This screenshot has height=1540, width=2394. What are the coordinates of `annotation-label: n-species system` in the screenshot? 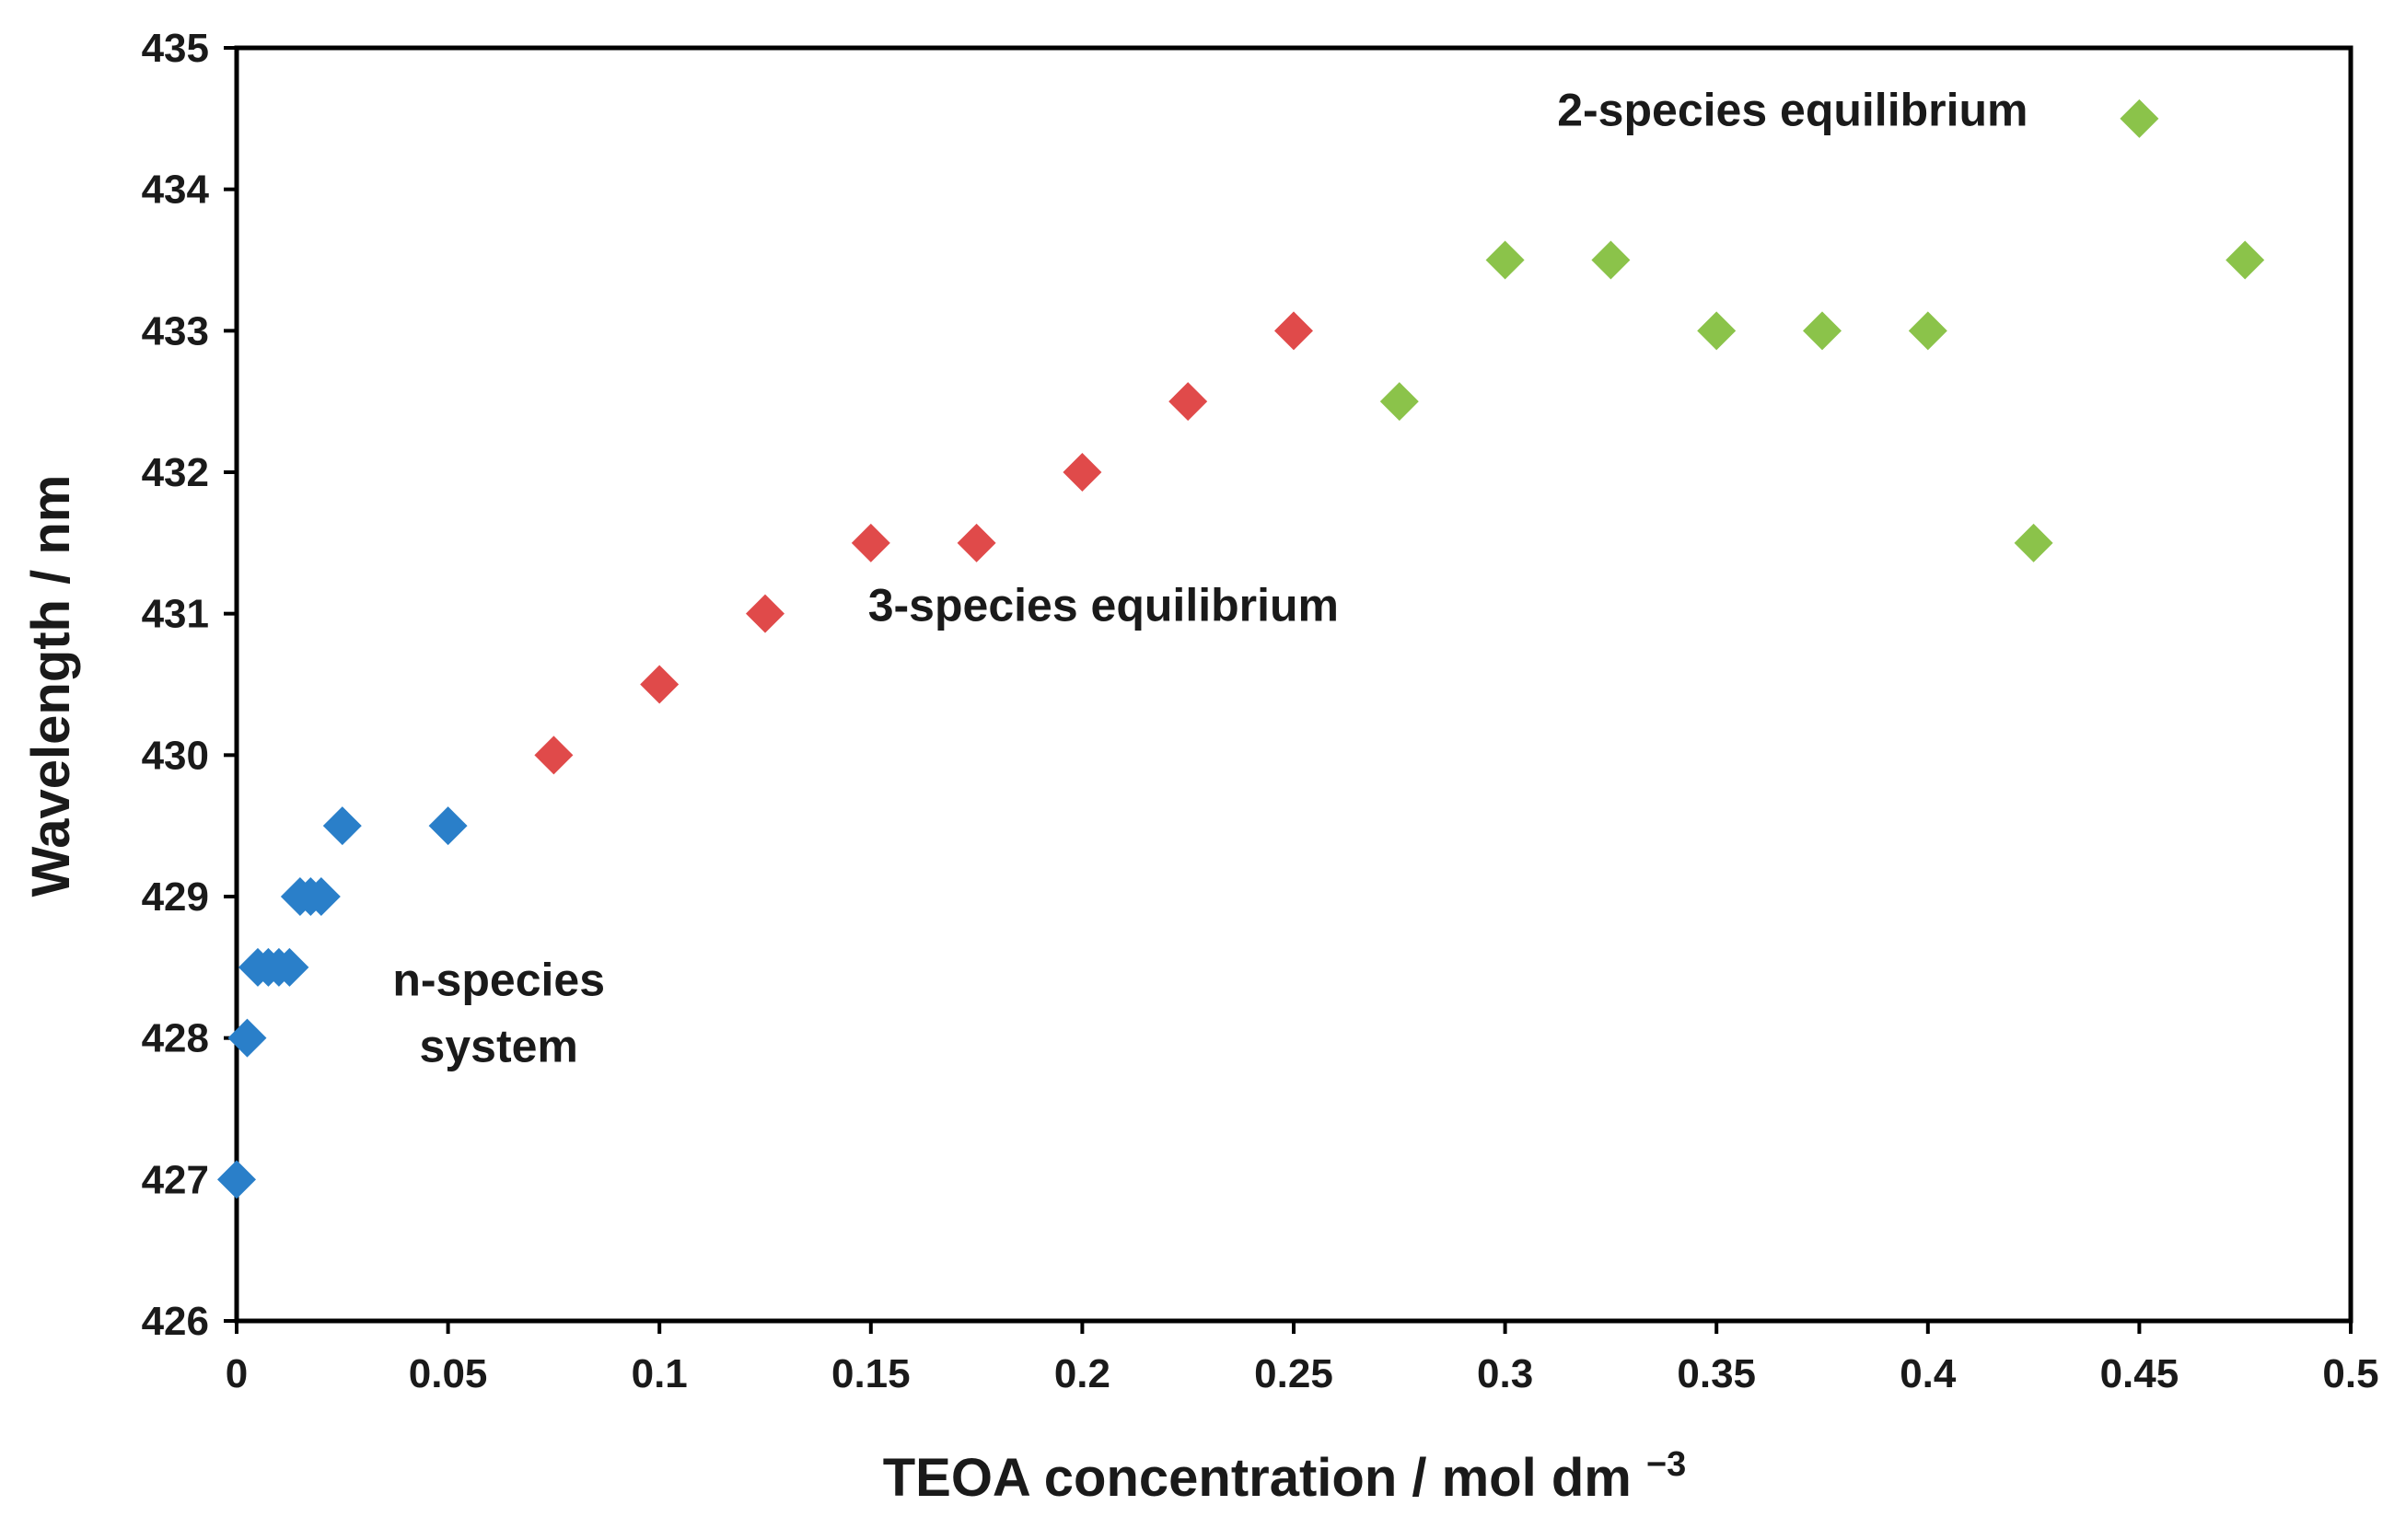 It's located at (498, 1013).